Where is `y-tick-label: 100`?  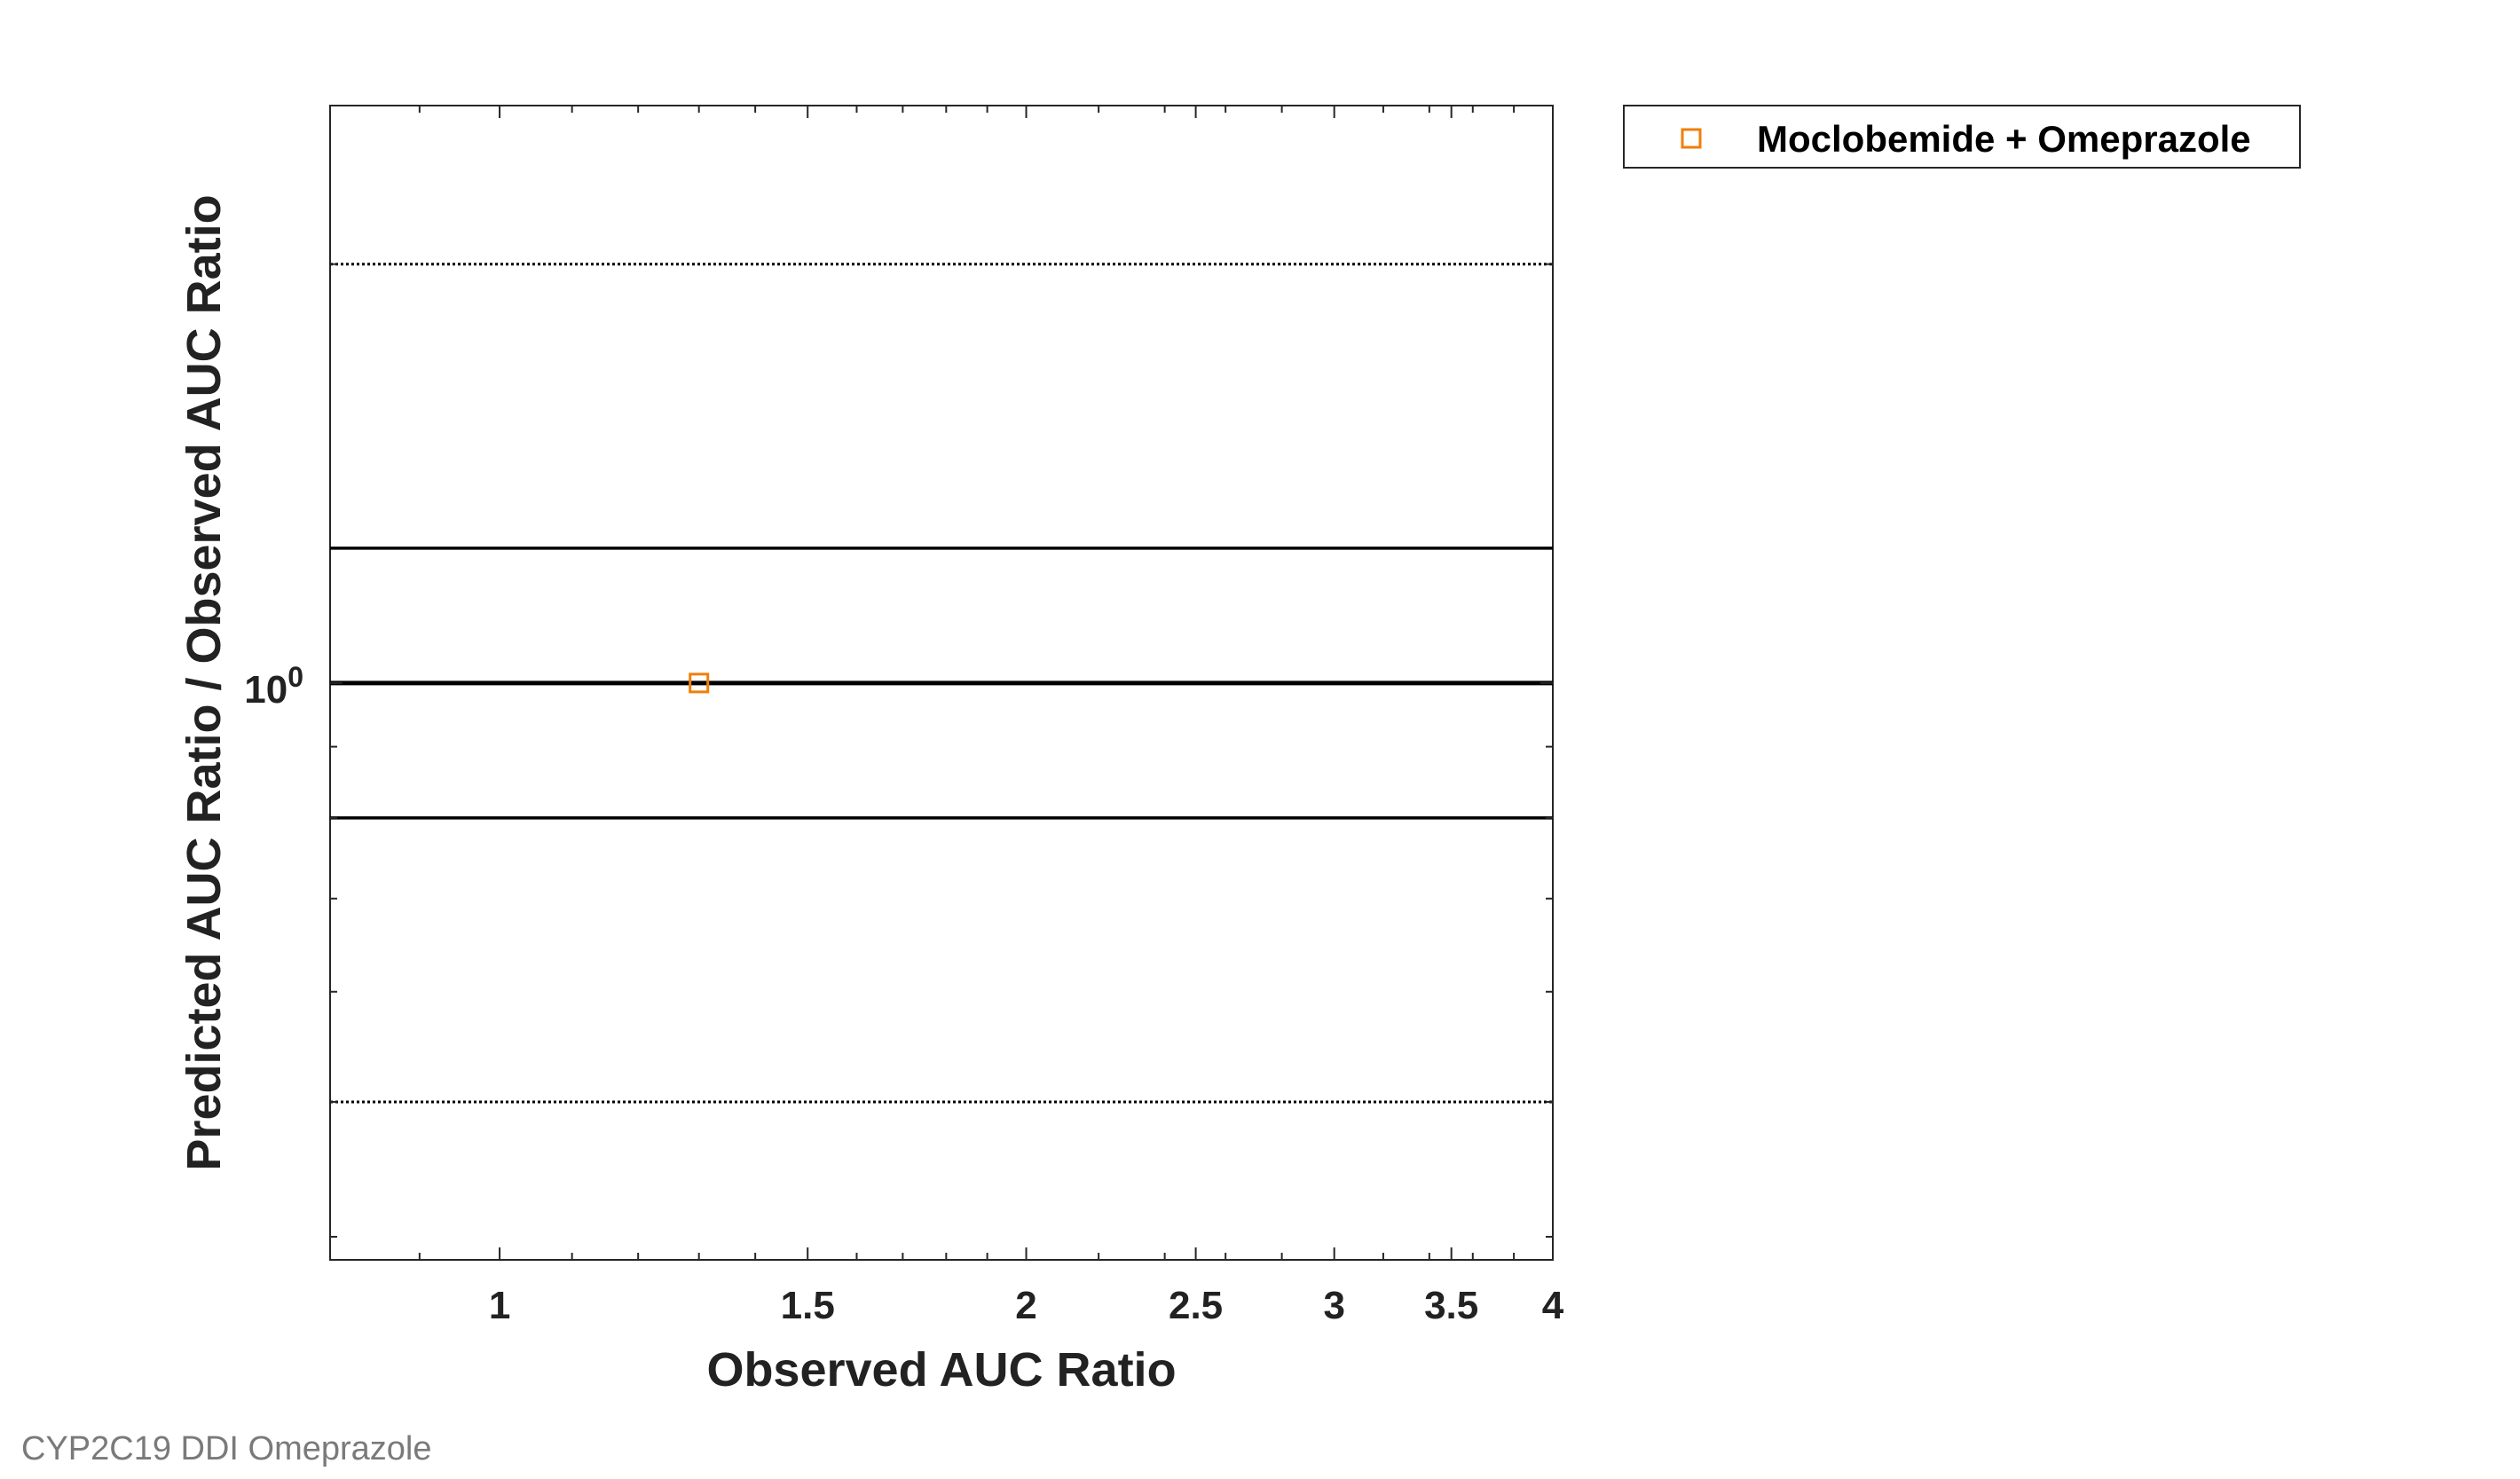 y-tick-label: 100 is located at coordinates (273, 686).